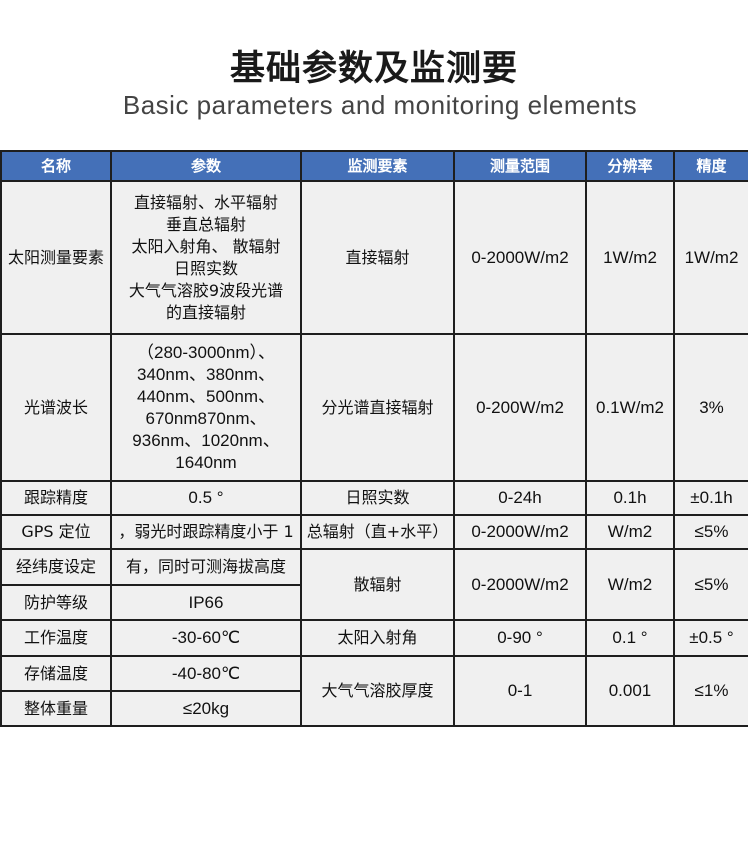 Image resolution: width=748 pixels, height=851 pixels. I want to click on element-cell: 直接辐射, so click(377, 257).